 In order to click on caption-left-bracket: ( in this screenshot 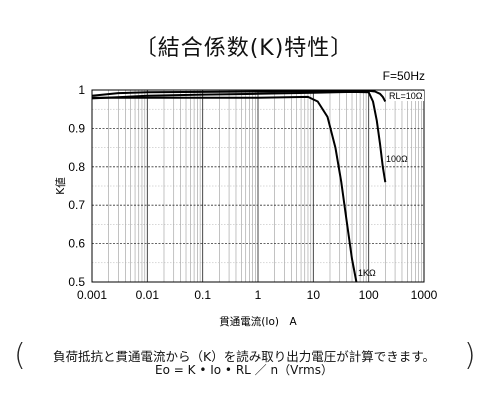, I will do `click(20, 355)`.